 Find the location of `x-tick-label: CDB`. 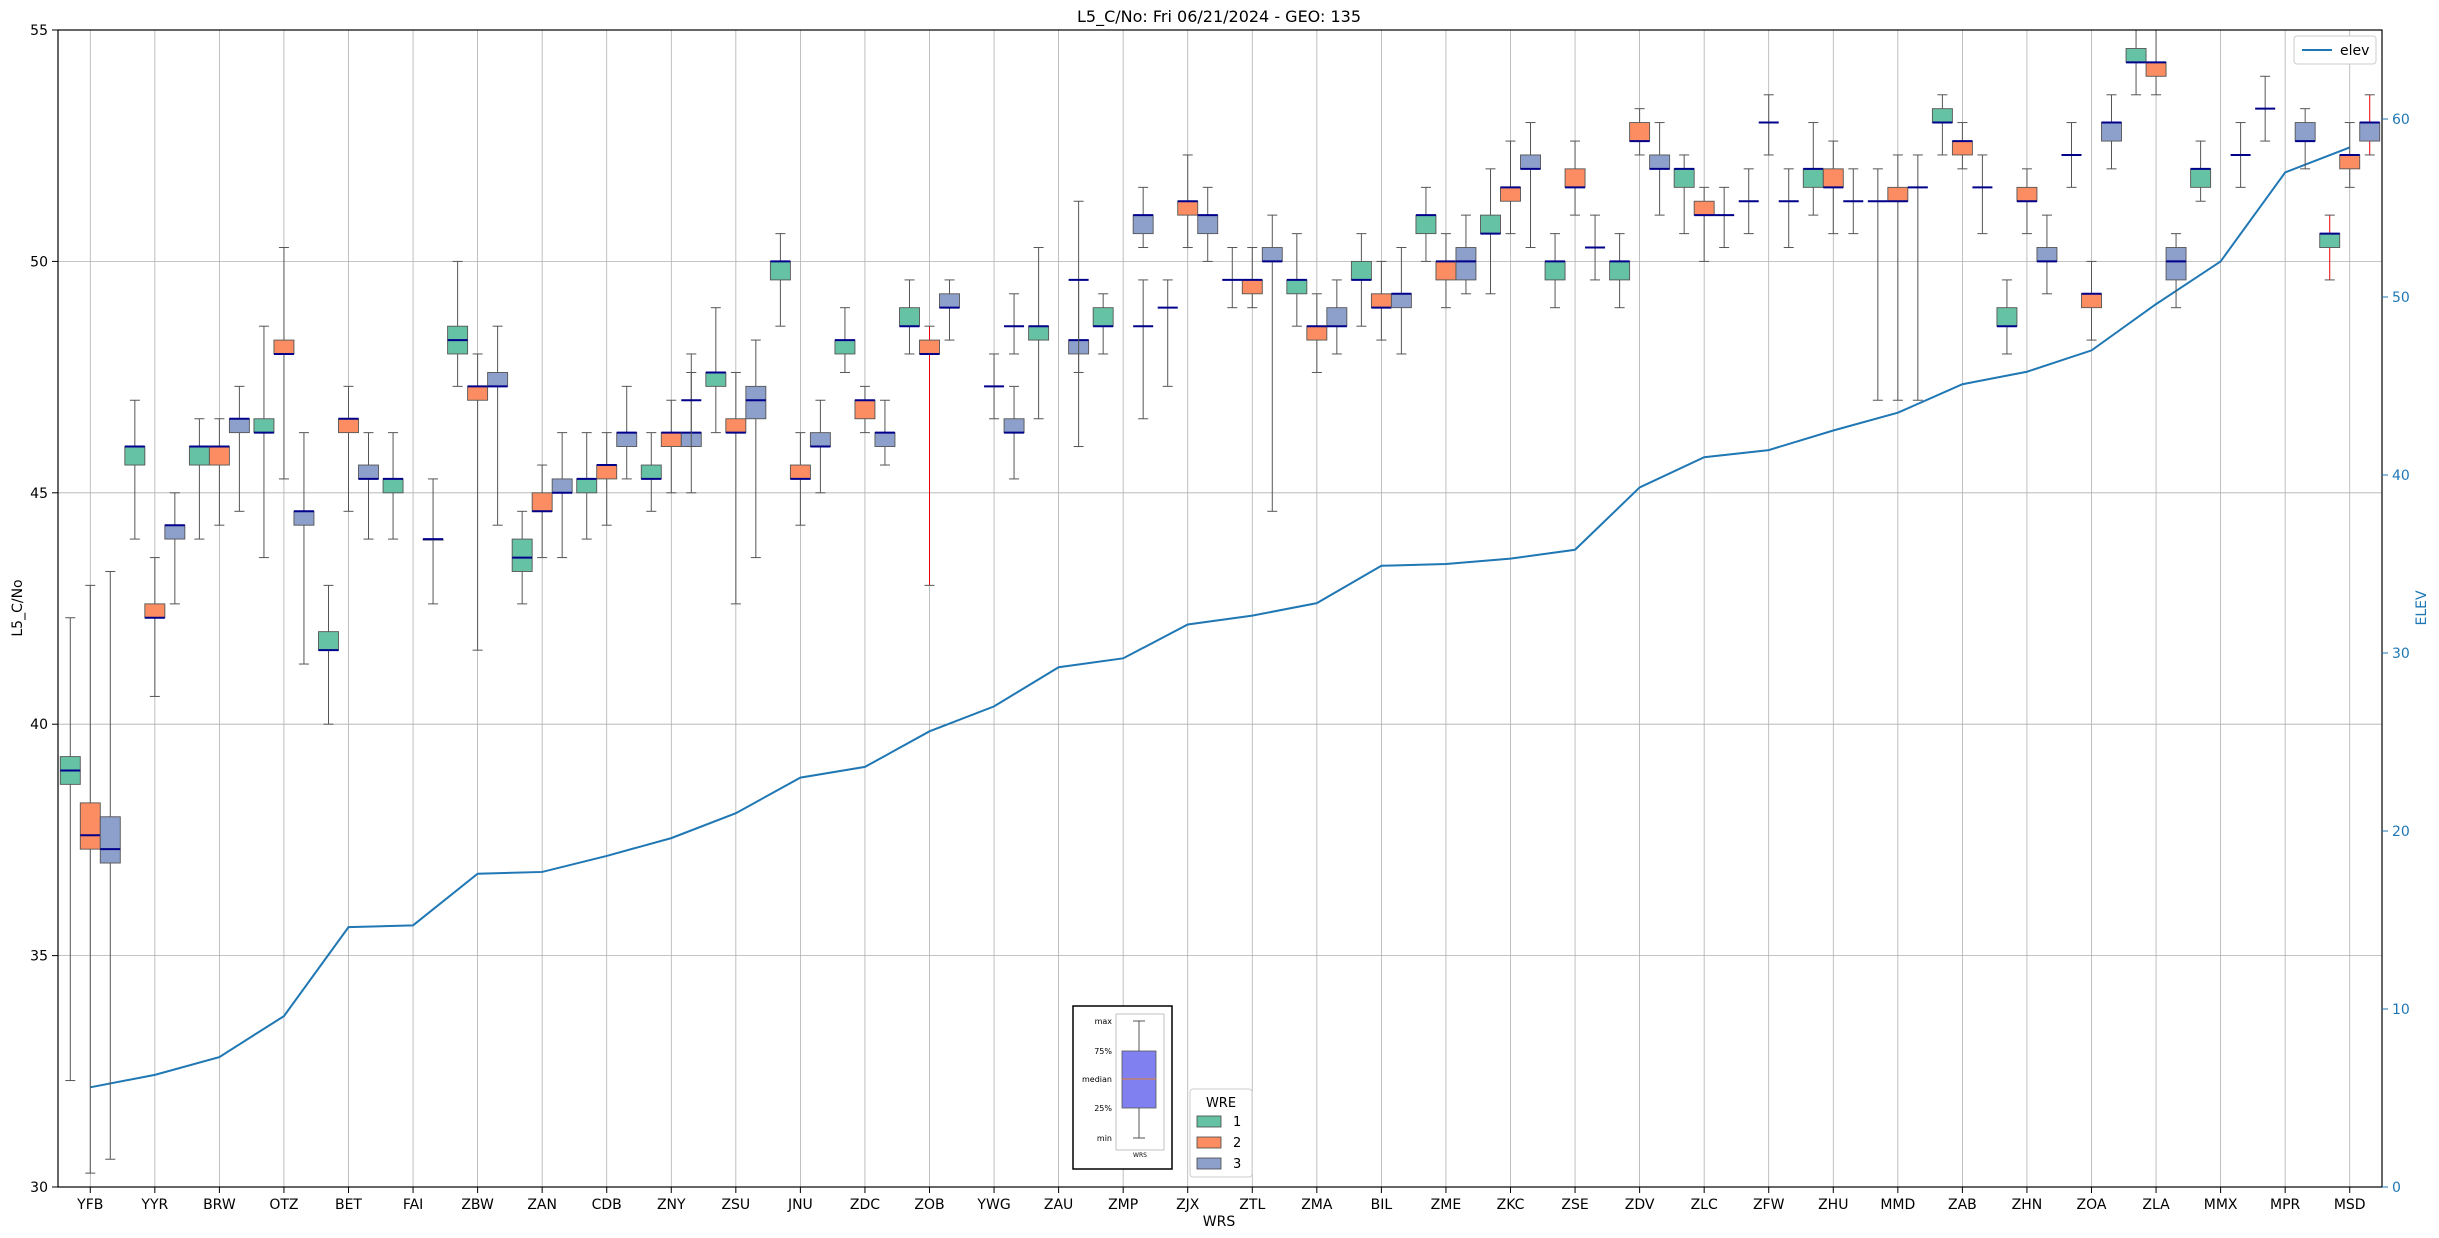

x-tick-label: CDB is located at coordinates (607, 1205).